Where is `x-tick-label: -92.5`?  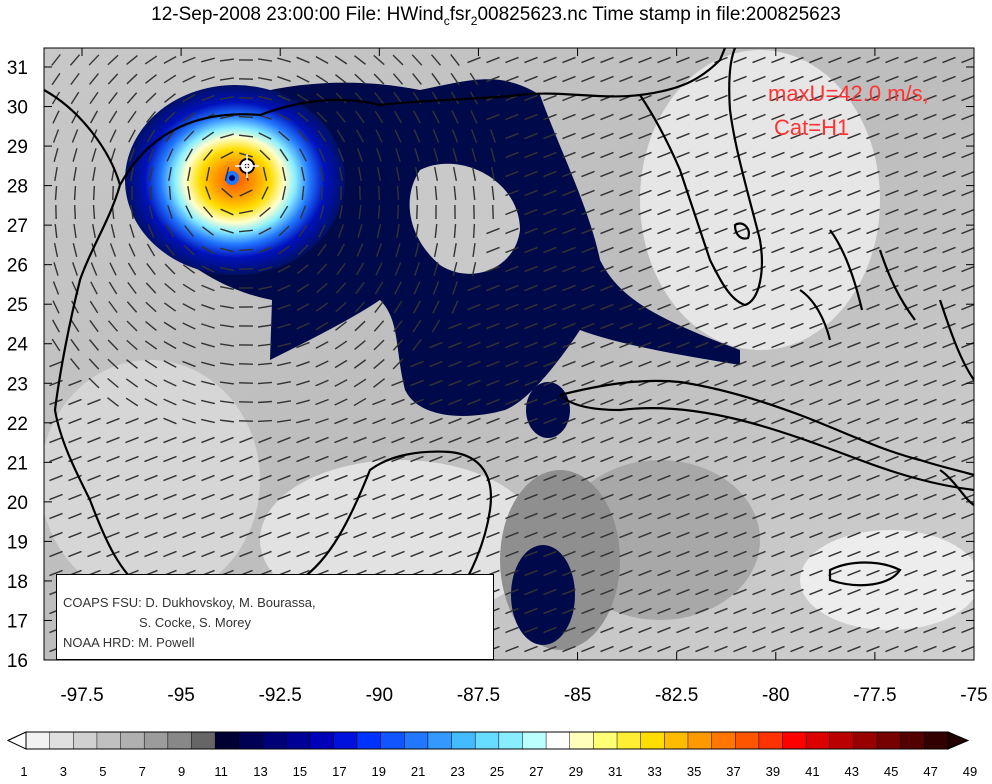
x-tick-label: -92.5 is located at coordinates (280, 695).